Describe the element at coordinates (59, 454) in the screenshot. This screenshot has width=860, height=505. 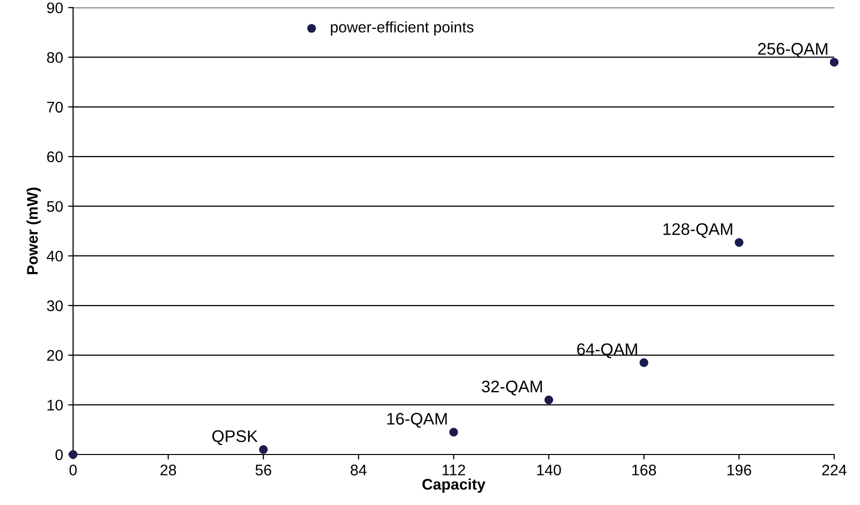
I see `y-tick-label: 0` at that location.